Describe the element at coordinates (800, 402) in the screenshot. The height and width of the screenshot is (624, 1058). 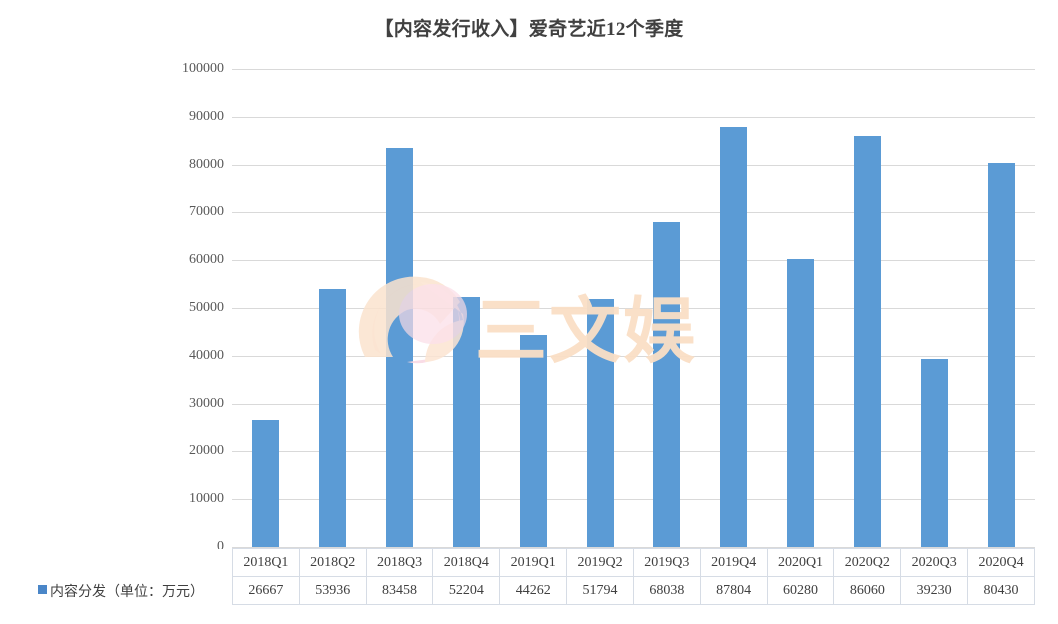
I see `bar-2020Q1` at that location.